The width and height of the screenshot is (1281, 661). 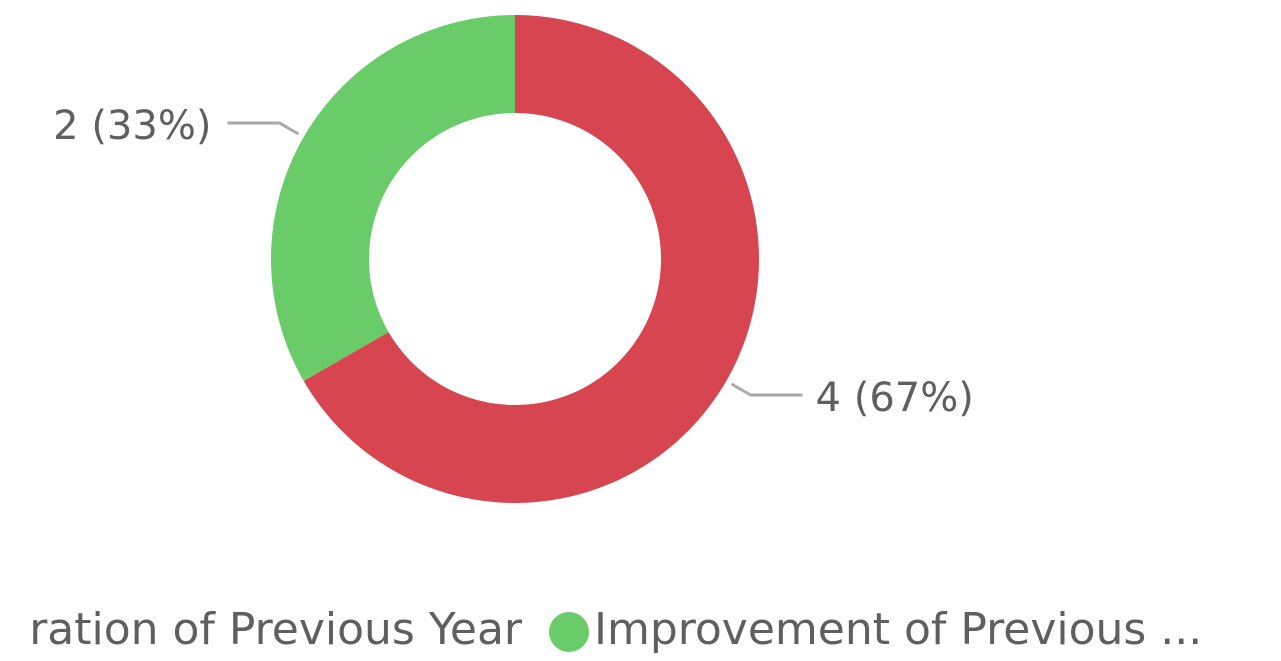 What do you see at coordinates (895, 398) in the screenshot?
I see `data-label: 4 (67%)` at bounding box center [895, 398].